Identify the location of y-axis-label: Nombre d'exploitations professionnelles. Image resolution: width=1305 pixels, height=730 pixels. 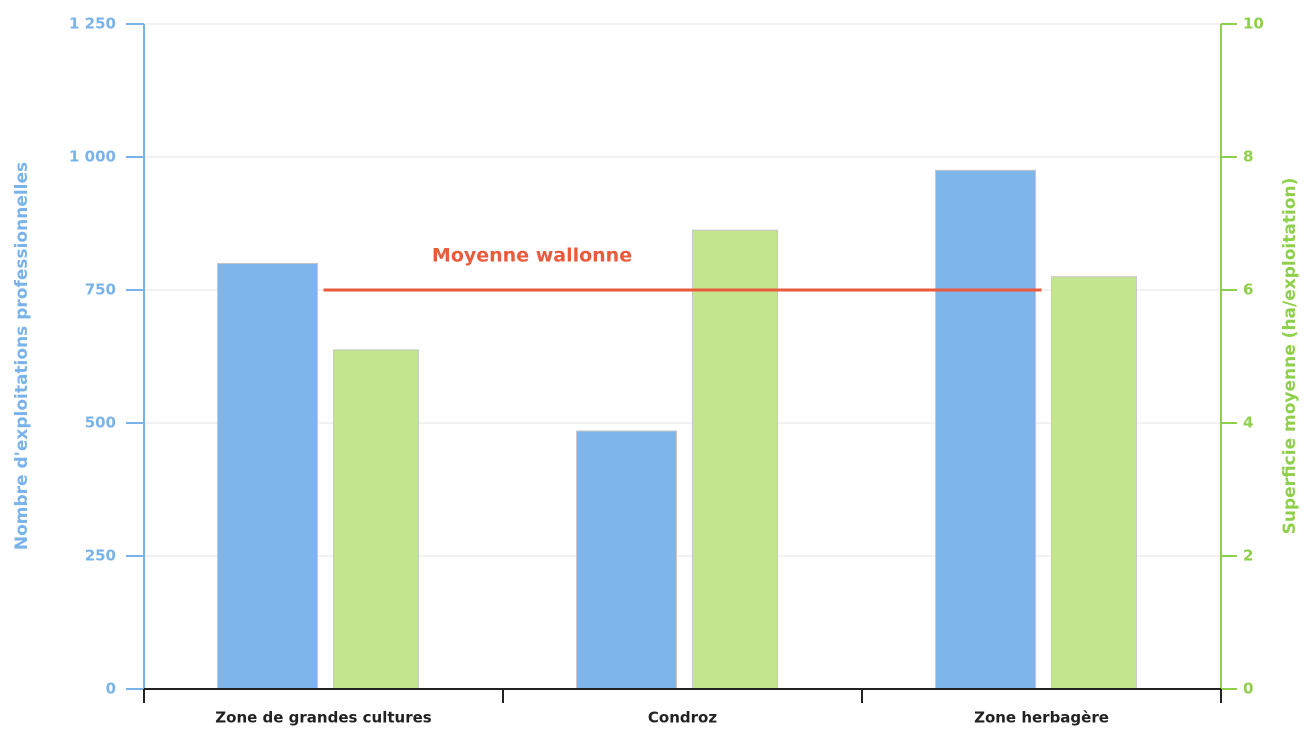
(22, 356).